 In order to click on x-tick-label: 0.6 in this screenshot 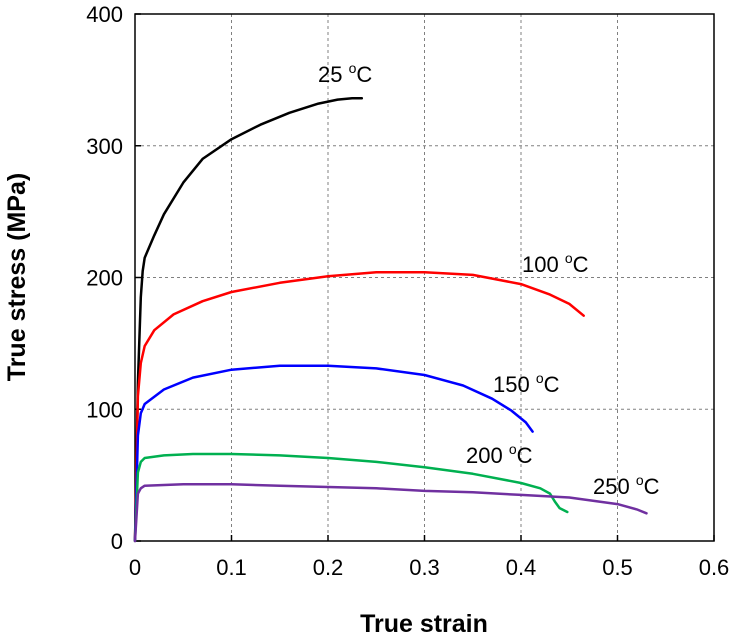, I will do `click(714, 567)`.